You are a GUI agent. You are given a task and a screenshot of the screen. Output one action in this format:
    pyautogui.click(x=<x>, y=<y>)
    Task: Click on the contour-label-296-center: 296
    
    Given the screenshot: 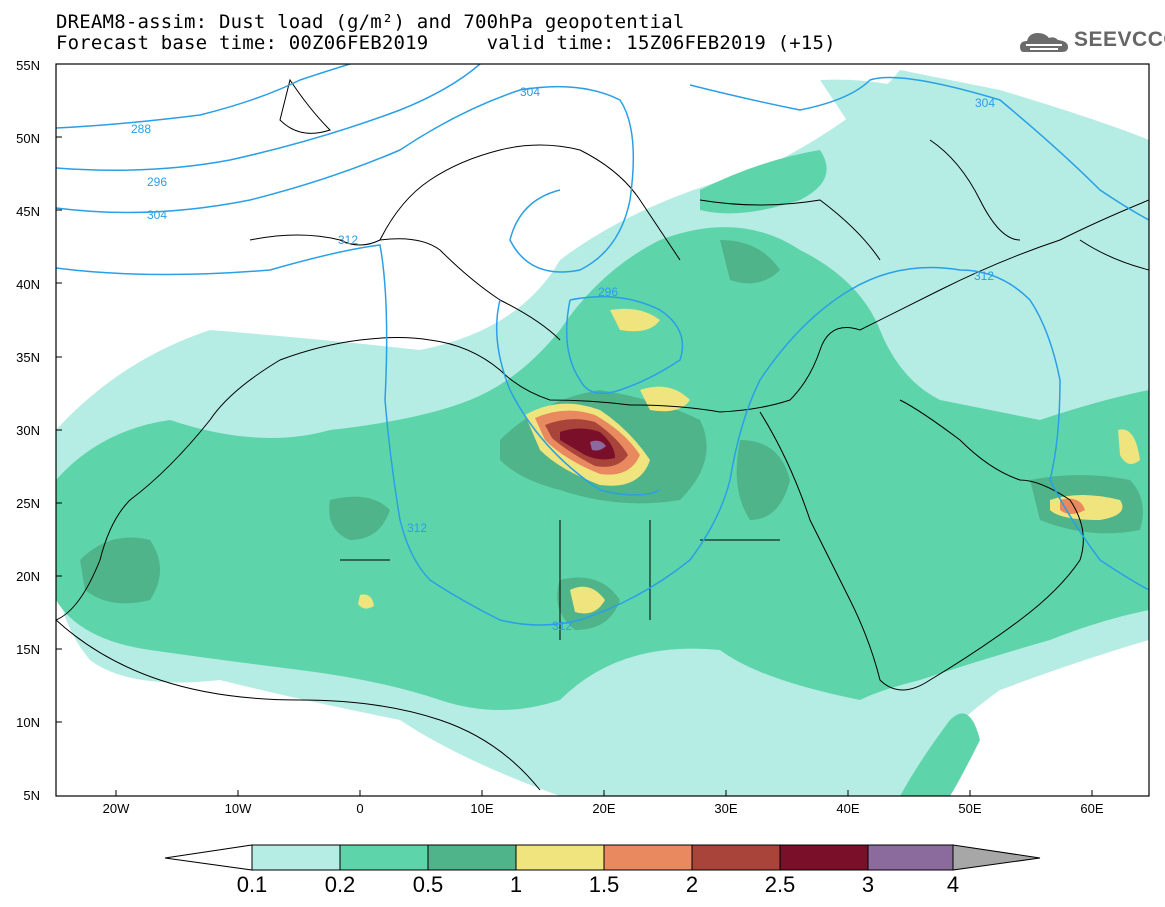 What is the action you would take?
    pyautogui.click(x=608, y=292)
    